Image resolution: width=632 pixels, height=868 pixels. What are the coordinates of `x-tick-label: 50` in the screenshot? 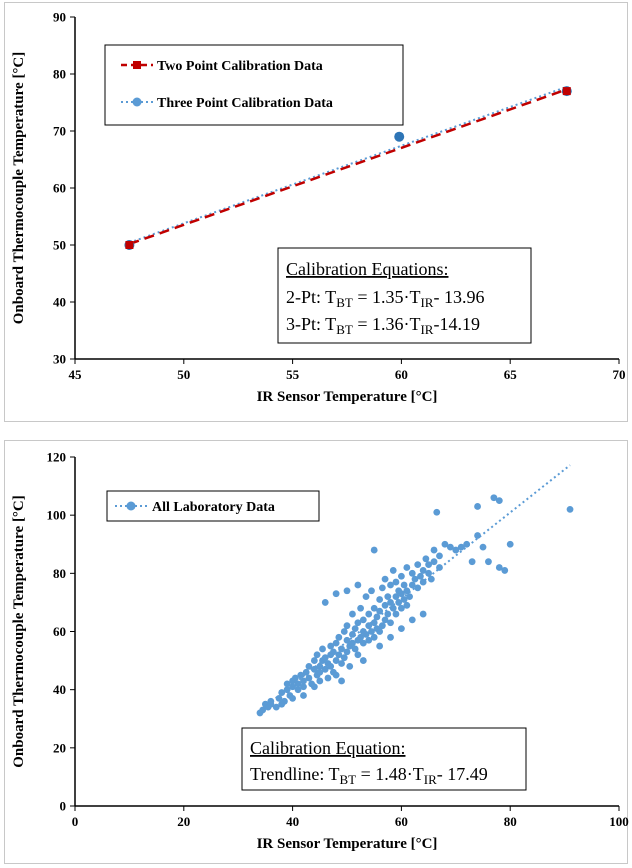 It's located at (183, 374).